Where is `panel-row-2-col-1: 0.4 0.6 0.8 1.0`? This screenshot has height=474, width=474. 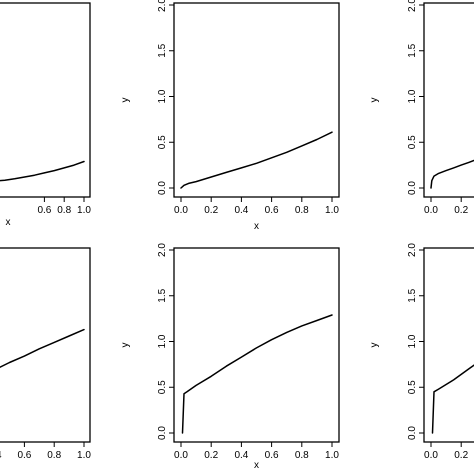
panel-row-2-col-1: 0.4 0.6 0.8 1.0 is located at coordinates (45, 354).